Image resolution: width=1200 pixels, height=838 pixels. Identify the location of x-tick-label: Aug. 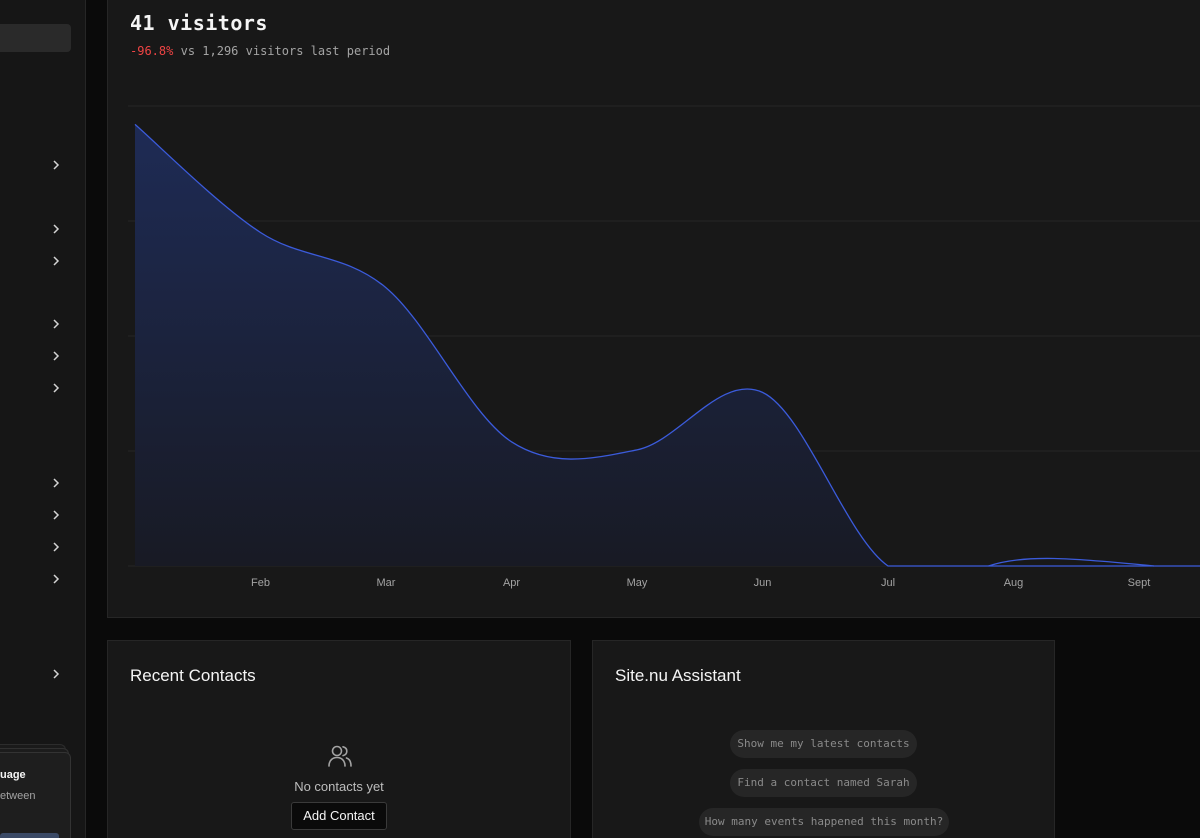
(1014, 583).